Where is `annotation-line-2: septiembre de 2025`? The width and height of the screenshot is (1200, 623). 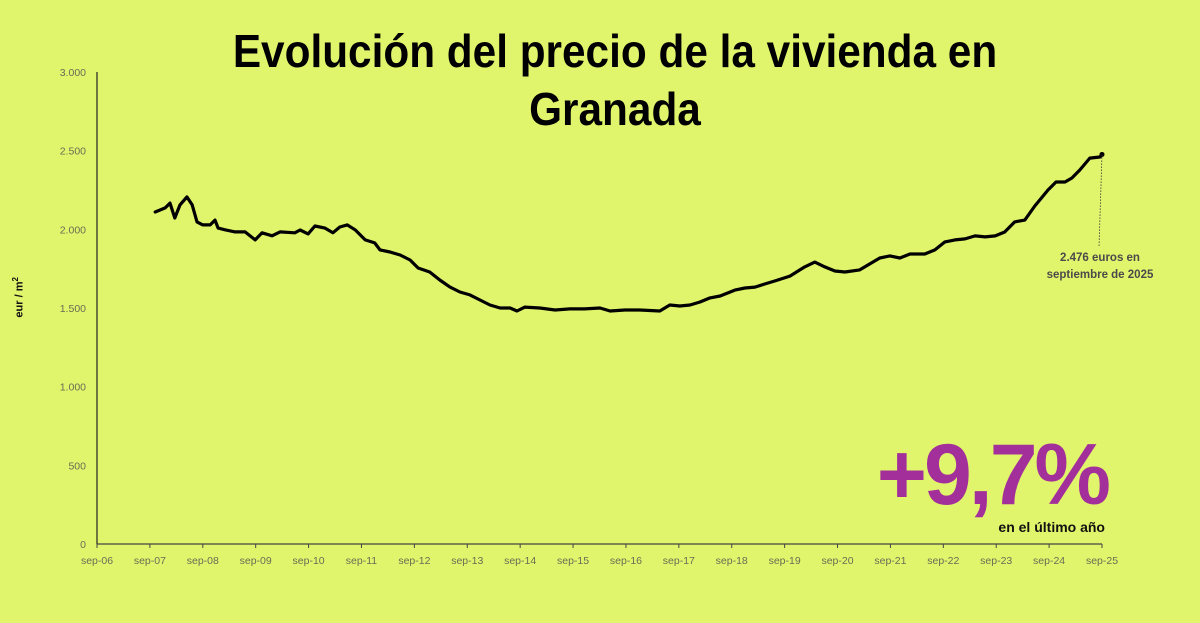 annotation-line-2: septiembre de 2025 is located at coordinates (1100, 275).